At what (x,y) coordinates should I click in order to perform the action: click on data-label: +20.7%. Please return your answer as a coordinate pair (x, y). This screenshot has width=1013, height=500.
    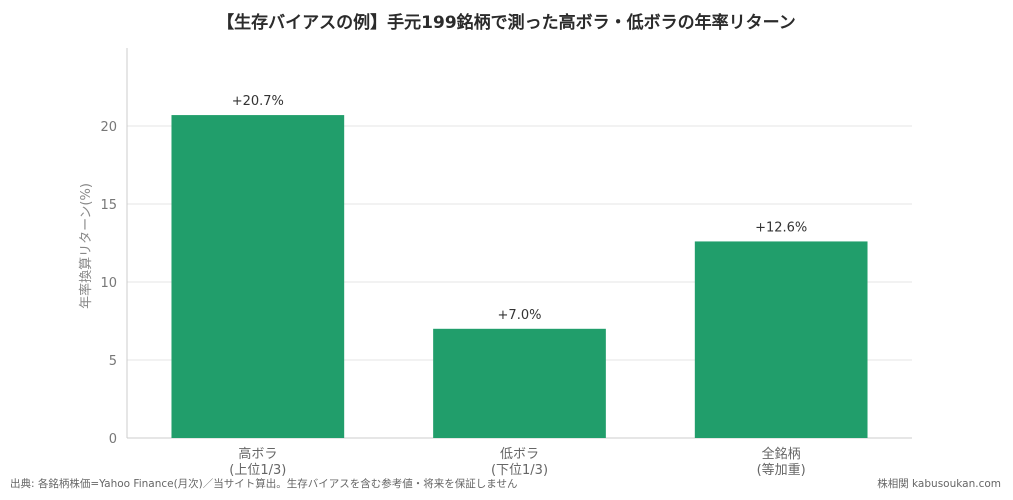
    Looking at the image, I should click on (258, 101).